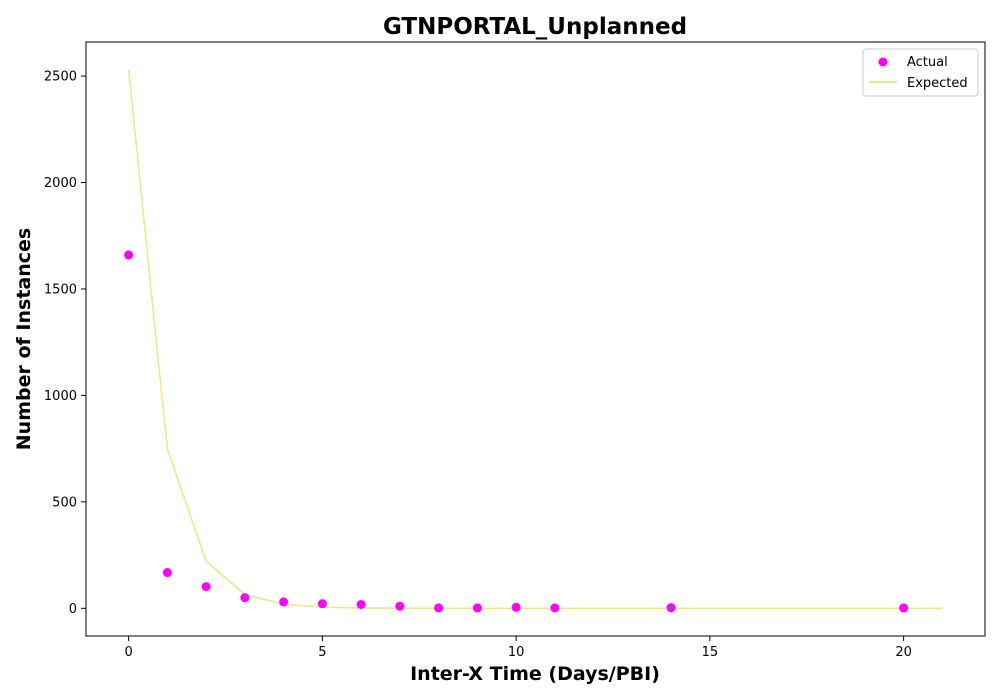 This screenshot has height=700, width=1000. I want to click on y-tick-label: 0, so click(73, 609).